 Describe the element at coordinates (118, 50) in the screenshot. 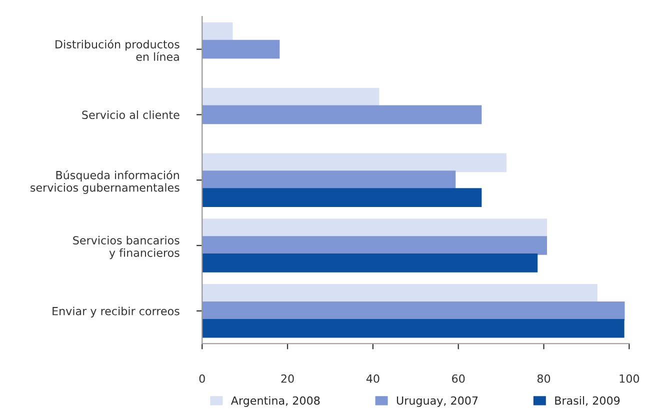

I see `y-tick-label: Distribución productos en línea` at that location.